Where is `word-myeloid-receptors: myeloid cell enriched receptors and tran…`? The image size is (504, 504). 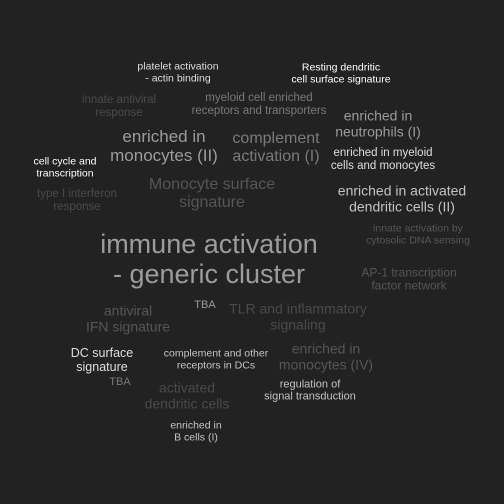
word-myeloid-receptors: myeloid cell enriched receptors and tran… is located at coordinates (259, 104).